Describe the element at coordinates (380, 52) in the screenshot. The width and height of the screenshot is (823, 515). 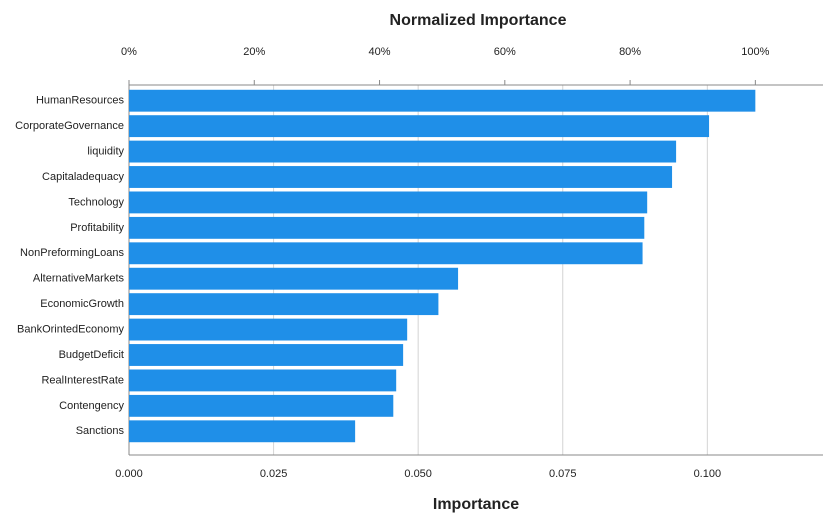
I see `x2-tick-label: 40%` at that location.